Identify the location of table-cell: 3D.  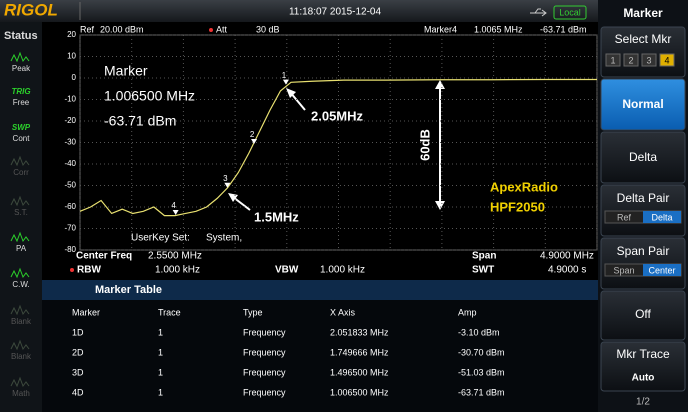
(78, 372).